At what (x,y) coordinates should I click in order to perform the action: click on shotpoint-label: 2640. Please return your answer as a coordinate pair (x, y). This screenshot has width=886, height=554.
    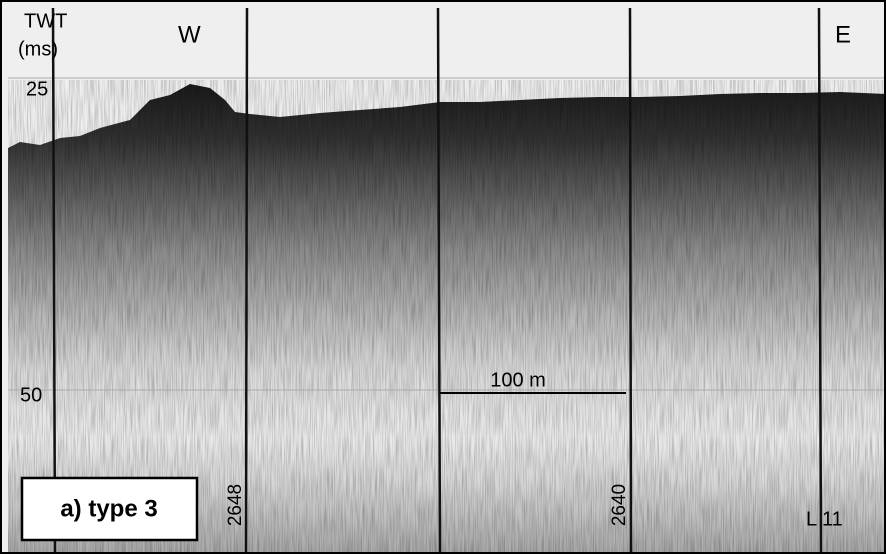
    Looking at the image, I should click on (619, 505).